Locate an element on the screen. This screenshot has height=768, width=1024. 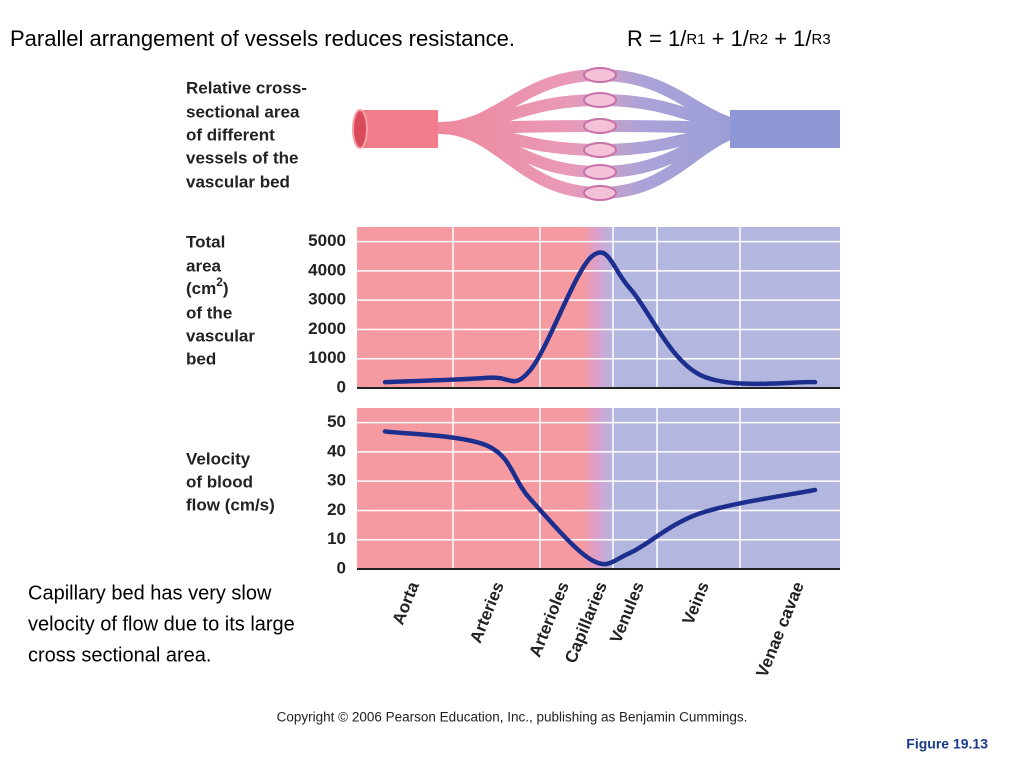
x-tick-label: Venules is located at coordinates (627, 612).